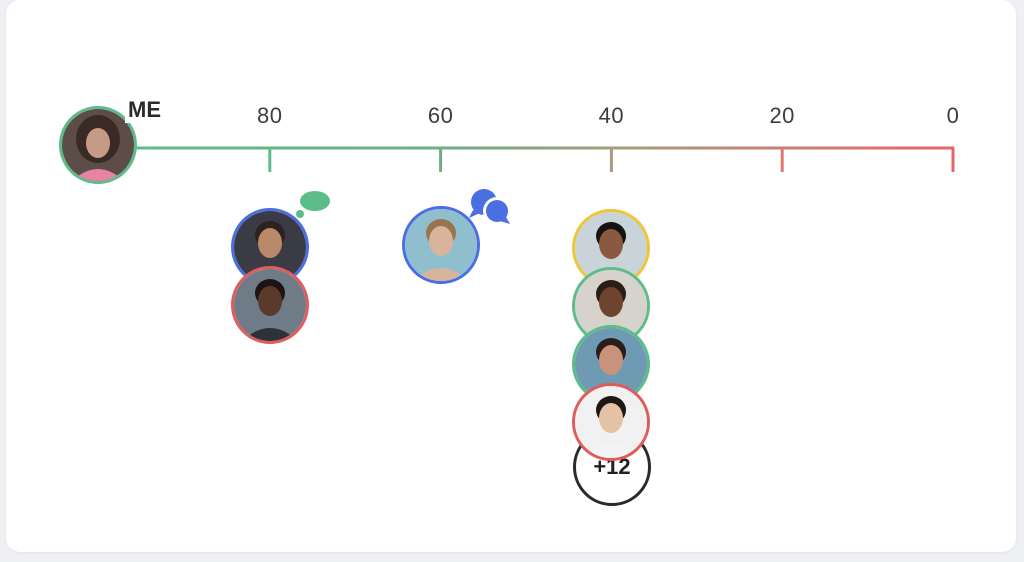 The width and height of the screenshot is (1024, 562). What do you see at coordinates (489, 205) in the screenshot?
I see `chat-bubbles-icon` at bounding box center [489, 205].